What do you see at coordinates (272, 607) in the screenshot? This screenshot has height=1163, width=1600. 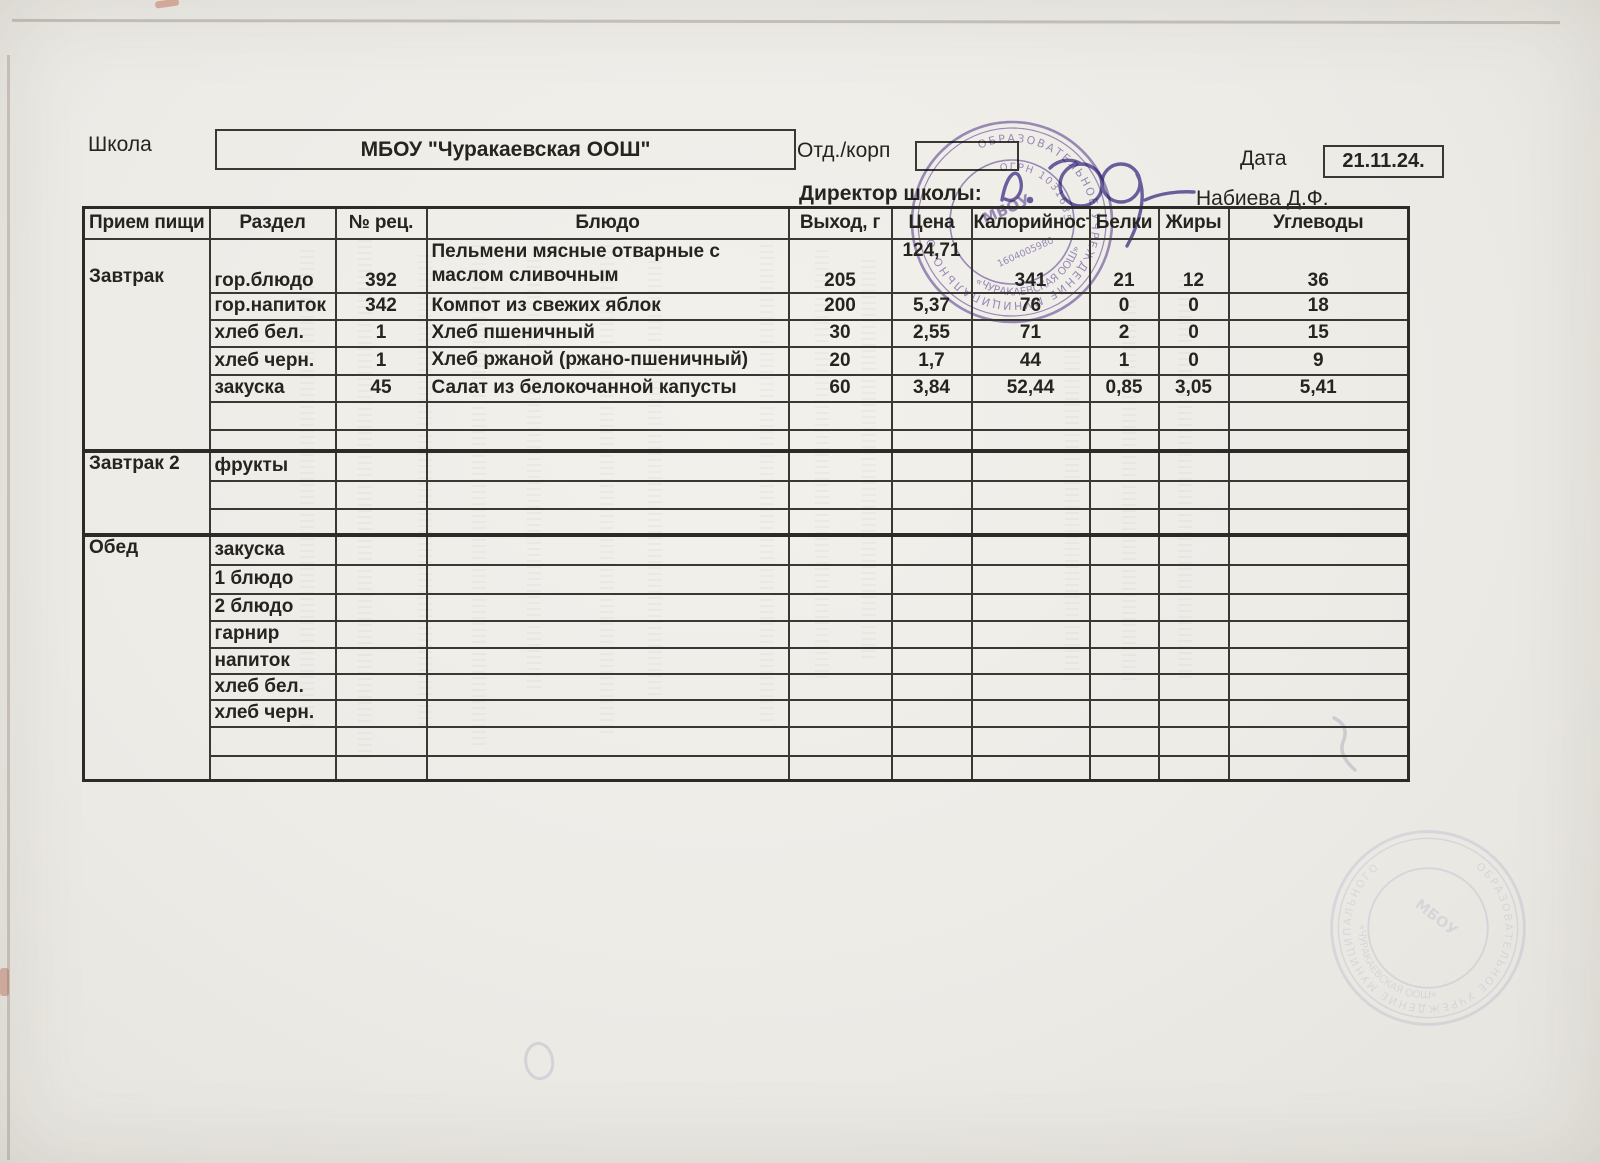 I see `cell-razdel: 2 блюдо` at bounding box center [272, 607].